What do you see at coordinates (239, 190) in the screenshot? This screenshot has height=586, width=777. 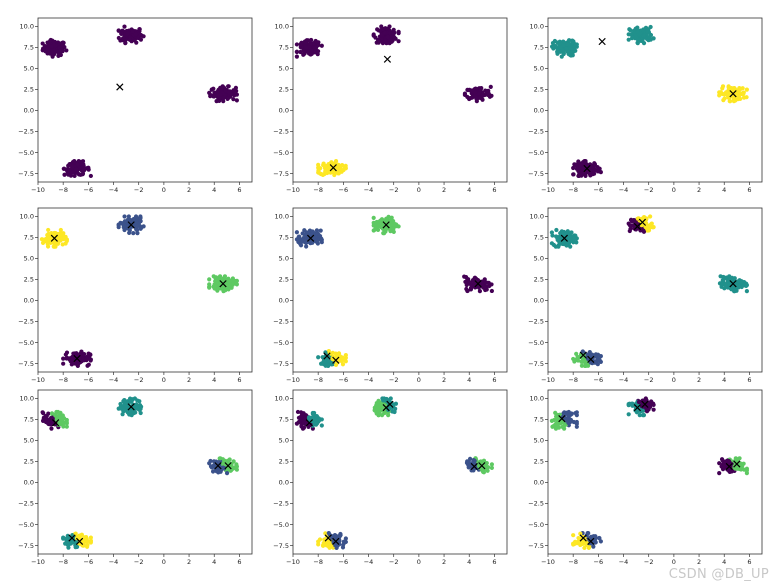 I see `x-tick-label: 6` at bounding box center [239, 190].